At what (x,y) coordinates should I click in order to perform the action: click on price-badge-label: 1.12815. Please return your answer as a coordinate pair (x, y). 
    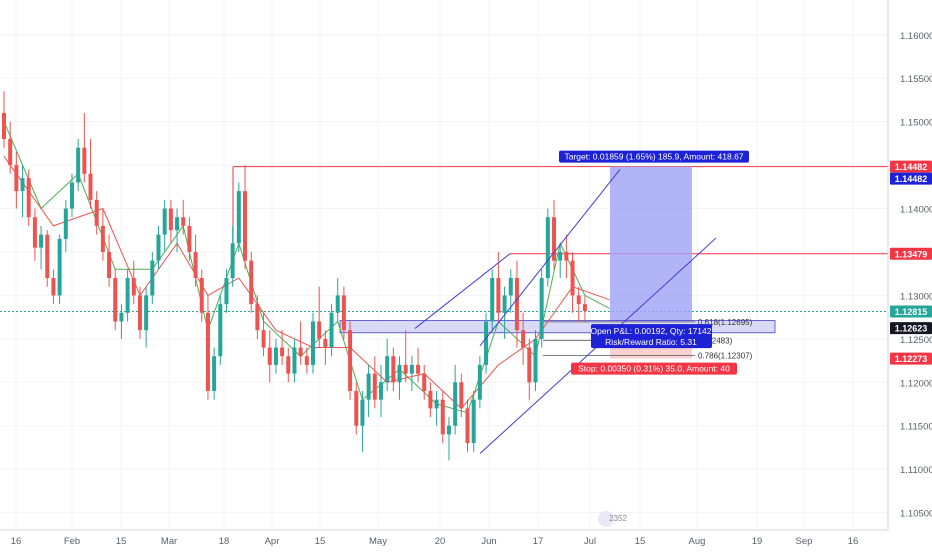
    Looking at the image, I should click on (911, 312).